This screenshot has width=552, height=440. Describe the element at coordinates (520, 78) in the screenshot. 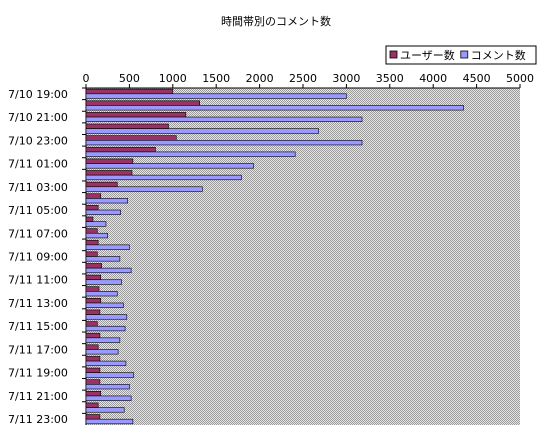

I see `x-tick-label: 5000` at that location.